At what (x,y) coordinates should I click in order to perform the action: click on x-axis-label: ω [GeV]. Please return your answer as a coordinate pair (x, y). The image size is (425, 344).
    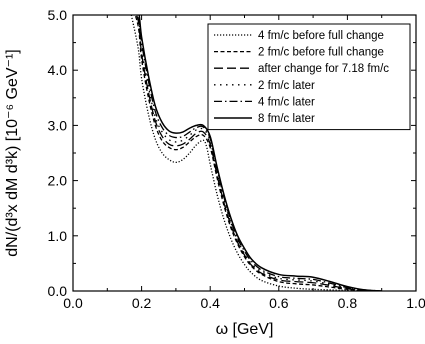
    Looking at the image, I should click on (245, 329).